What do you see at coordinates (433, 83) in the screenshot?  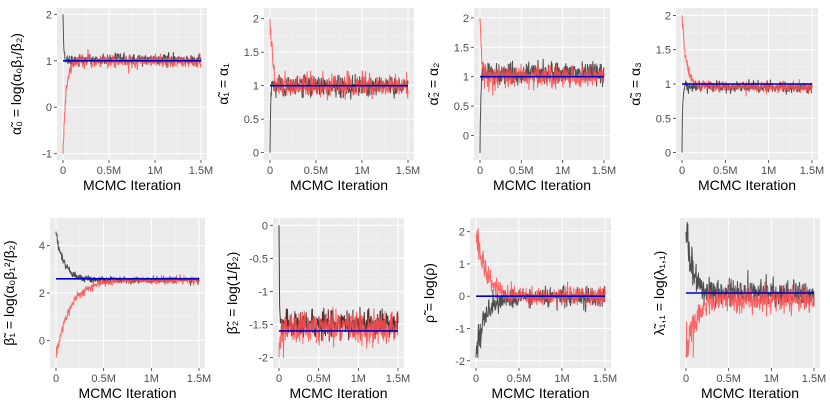 I see `y-axis-title: α̃₂ = α₂` at bounding box center [433, 83].